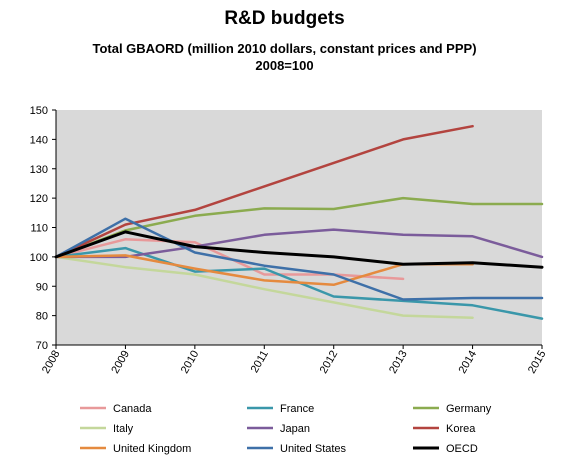 This screenshot has height=468, width=569. What do you see at coordinates (297, 409) in the screenshot?
I see `legend-label-france: France` at bounding box center [297, 409].